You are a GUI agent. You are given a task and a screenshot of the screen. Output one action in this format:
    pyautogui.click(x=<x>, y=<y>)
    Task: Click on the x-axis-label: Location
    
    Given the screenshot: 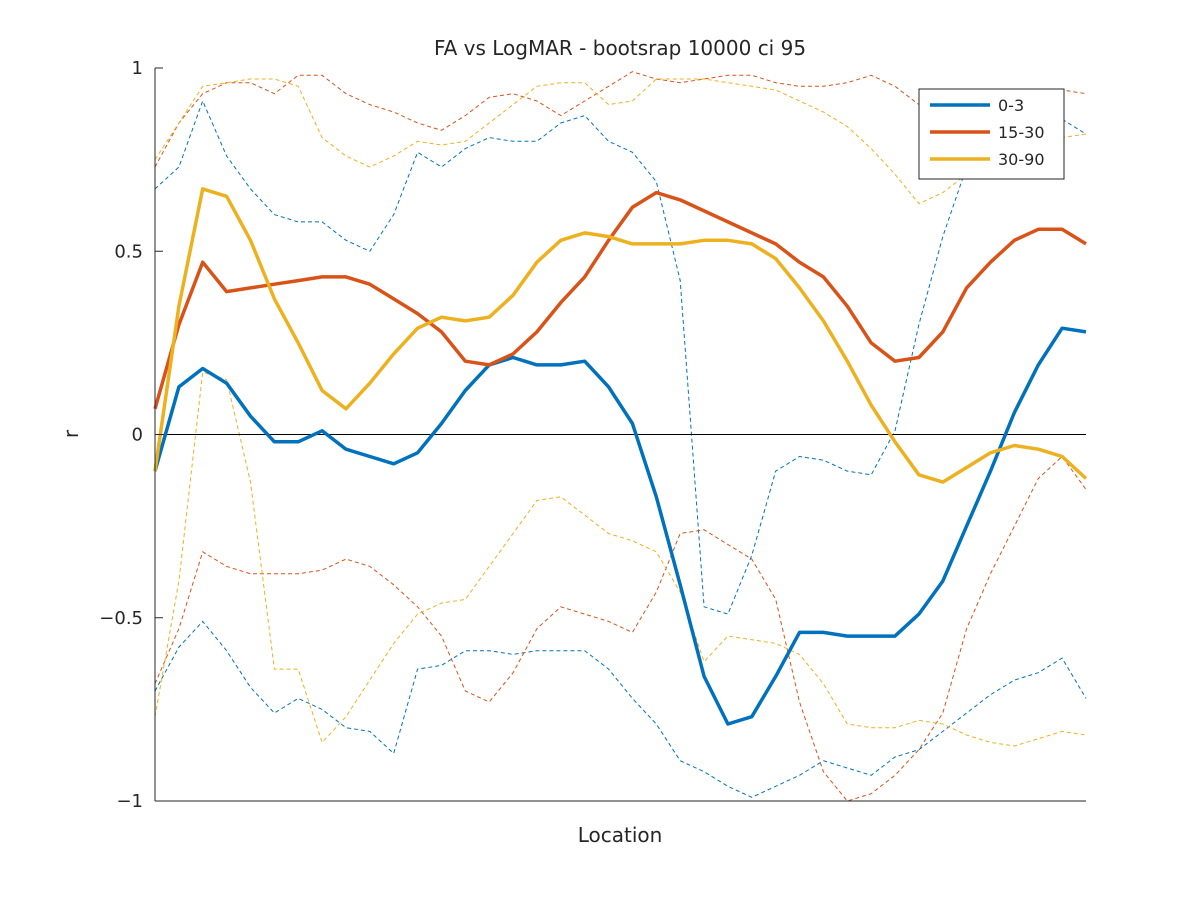 What is the action you would take?
    pyautogui.click(x=620, y=835)
    